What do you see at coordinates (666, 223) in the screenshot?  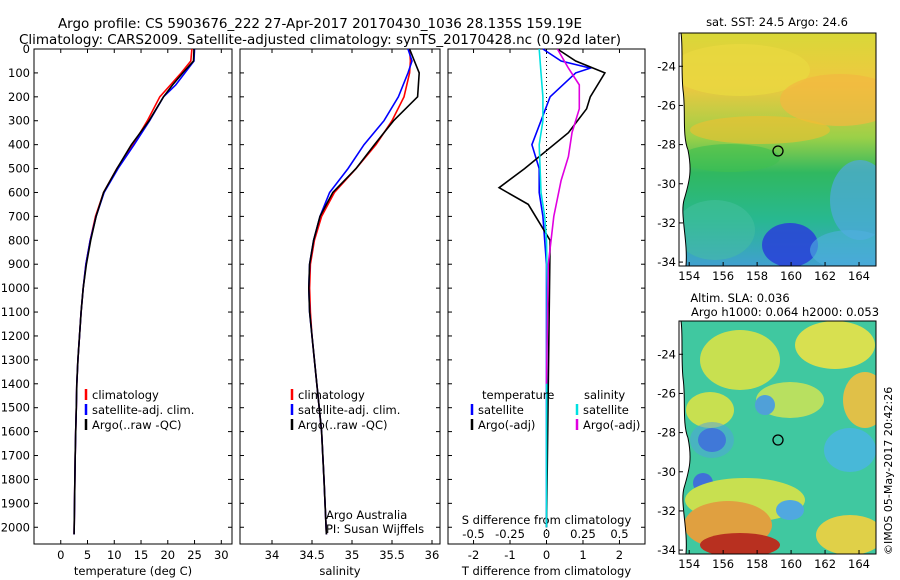 I see `sst-map-lat-label: -32` at bounding box center [666, 223].